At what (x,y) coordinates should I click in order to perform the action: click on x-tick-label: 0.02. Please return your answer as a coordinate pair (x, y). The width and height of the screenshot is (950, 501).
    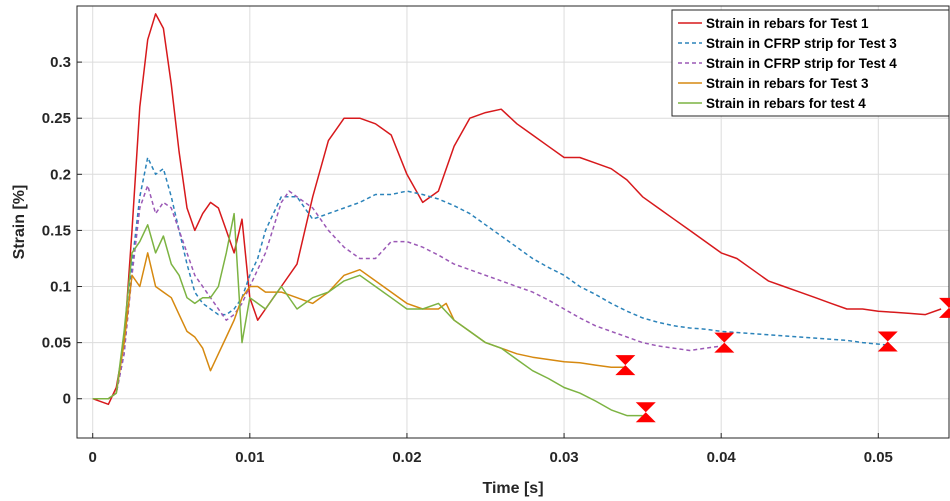
    Looking at the image, I should click on (406, 457).